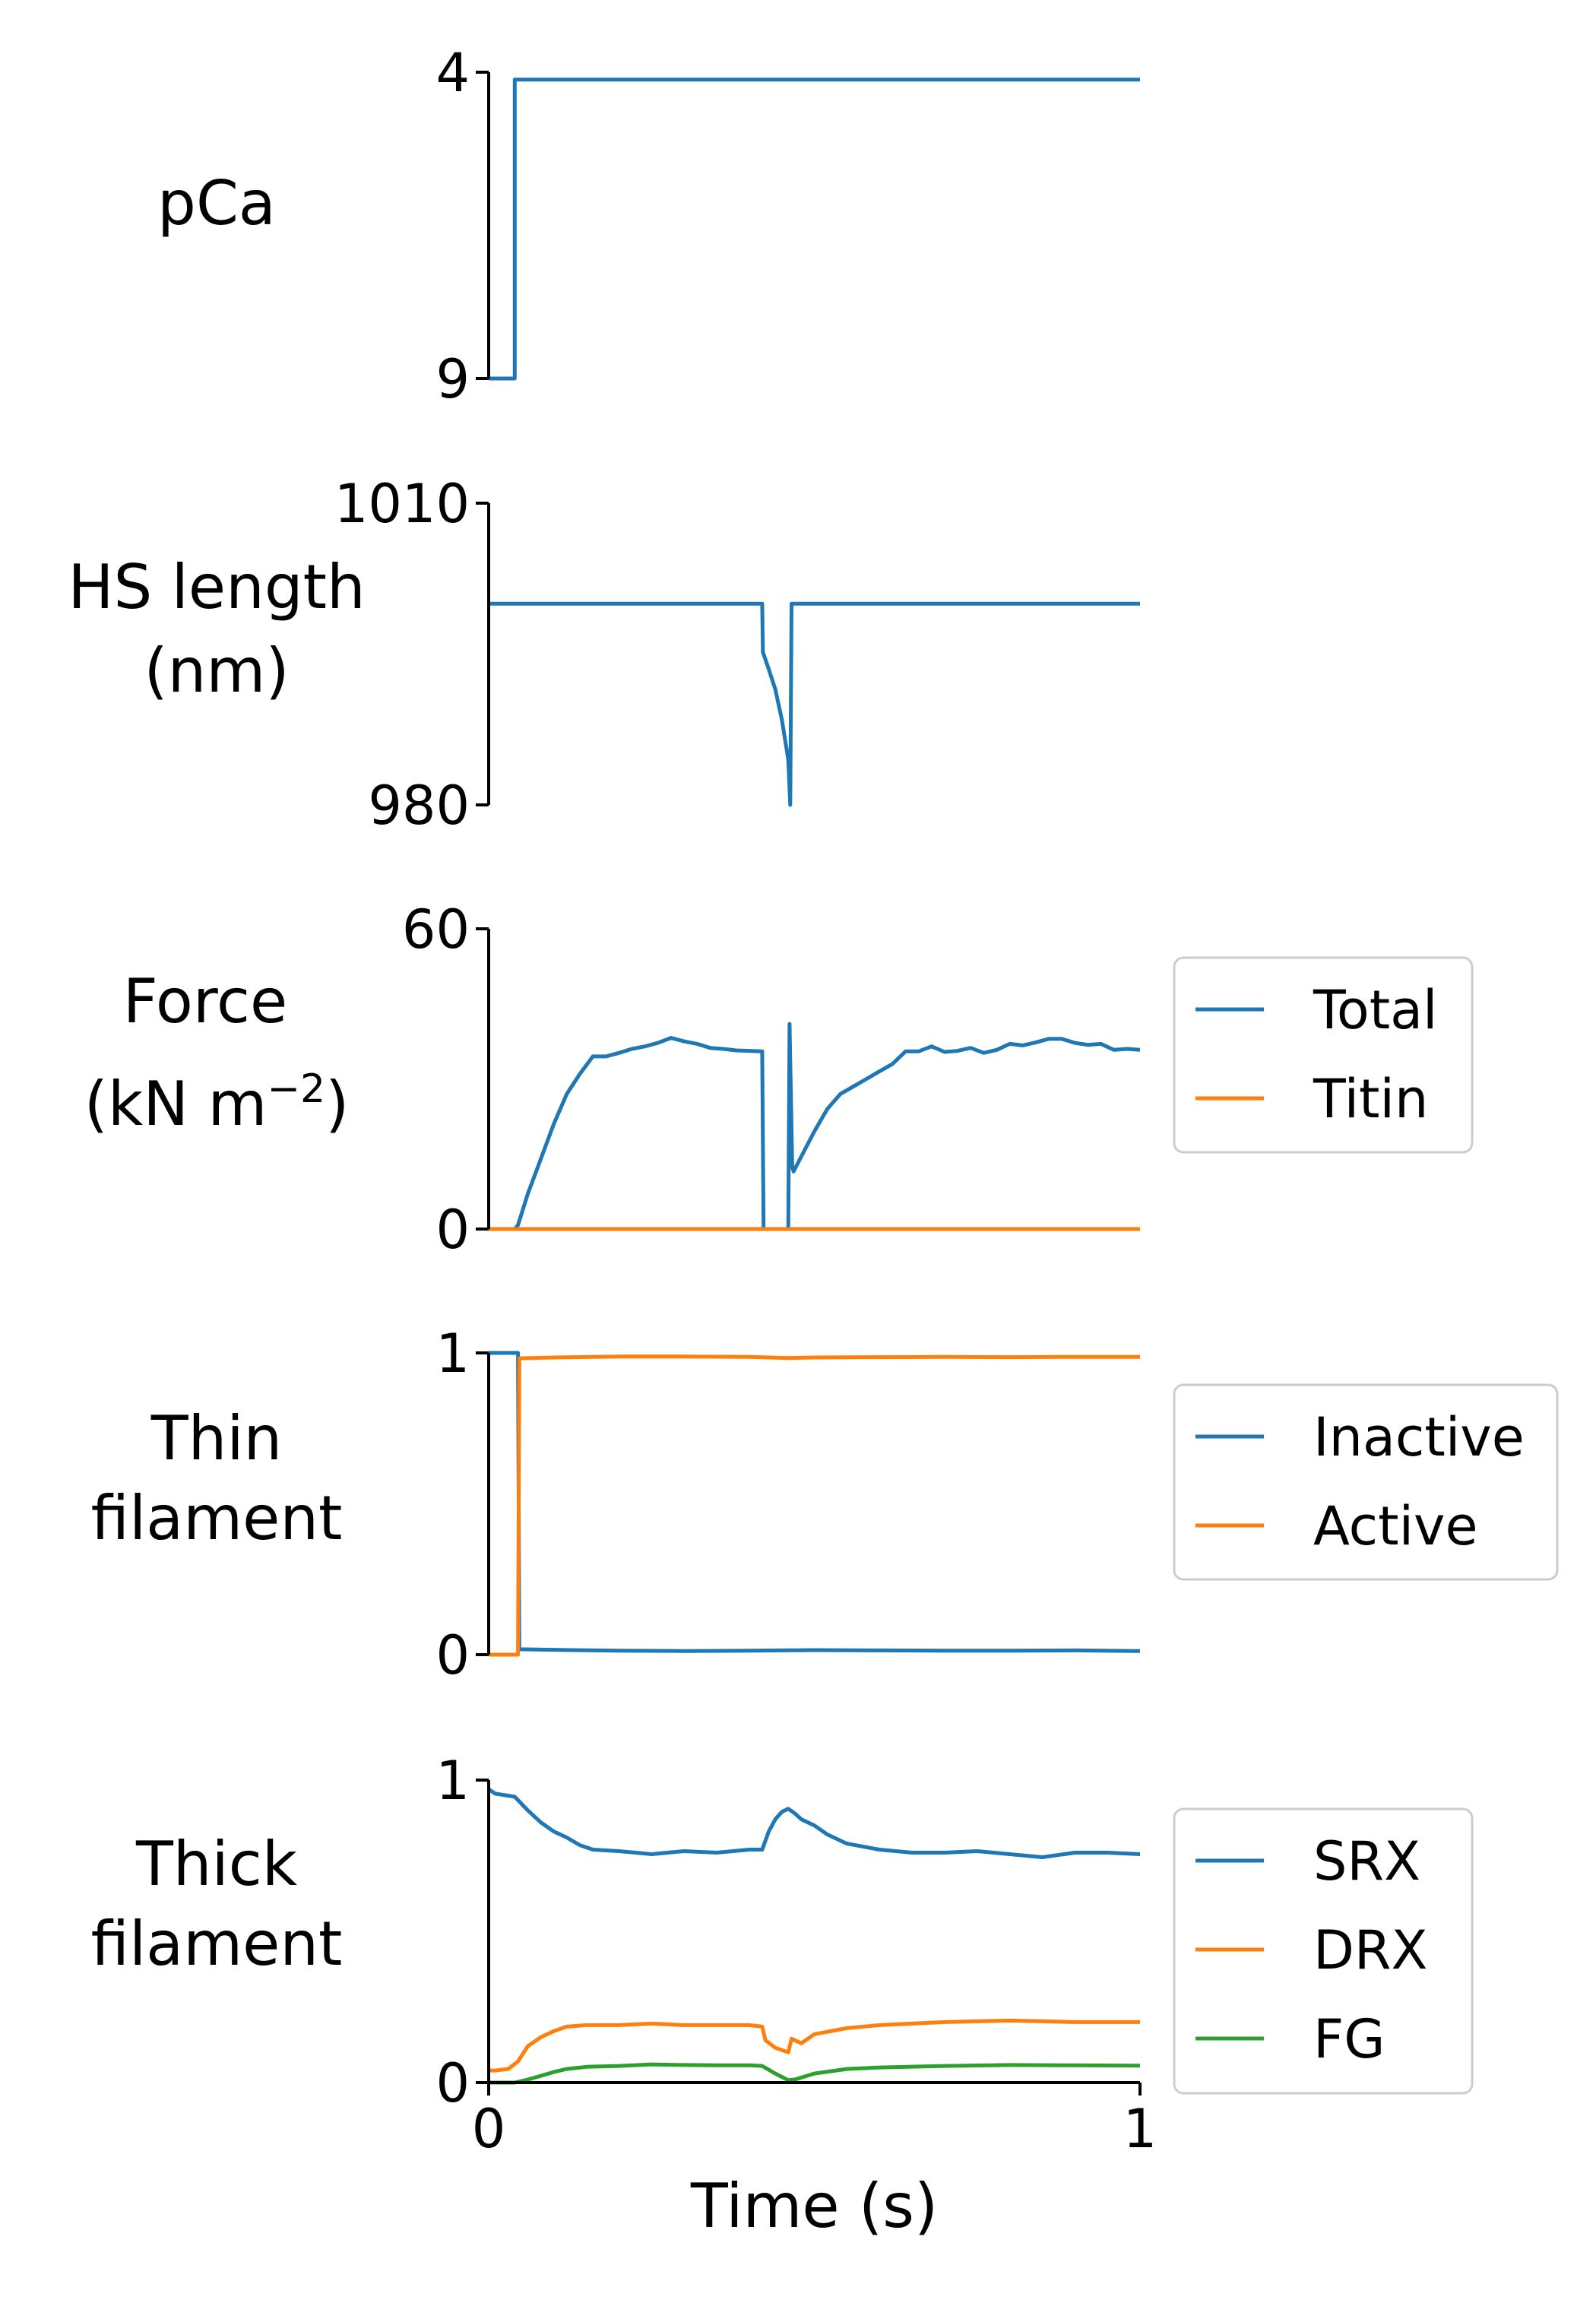  What do you see at coordinates (217, 203) in the screenshot?
I see `y-axis-label: pCa` at bounding box center [217, 203].